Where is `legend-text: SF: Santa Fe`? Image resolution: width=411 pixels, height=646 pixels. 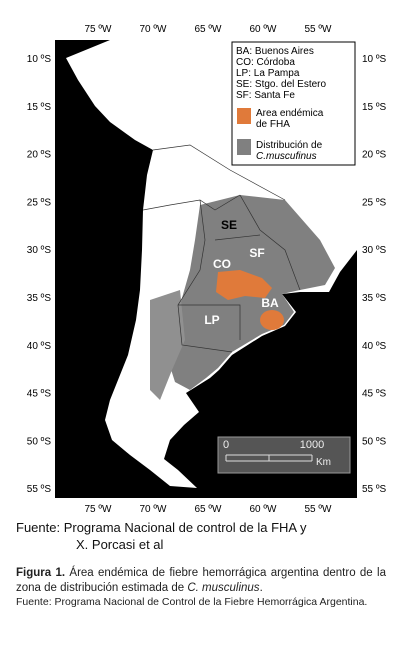
legend-text: SF: Santa Fe is located at coordinates (265, 95).